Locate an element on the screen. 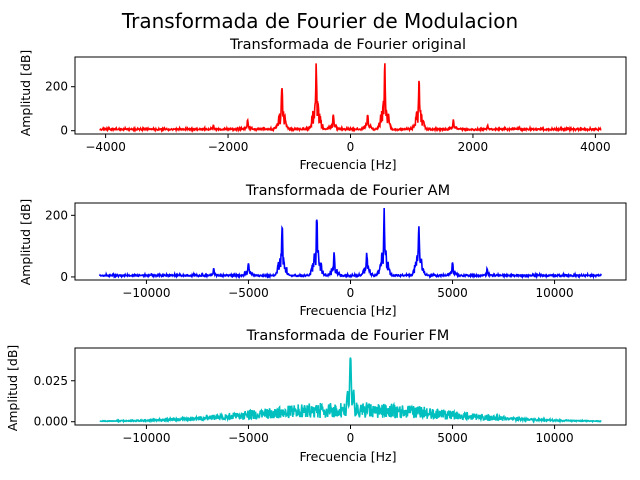 The width and height of the screenshot is (640, 480). x-tick-label: −2000 is located at coordinates (228, 147).